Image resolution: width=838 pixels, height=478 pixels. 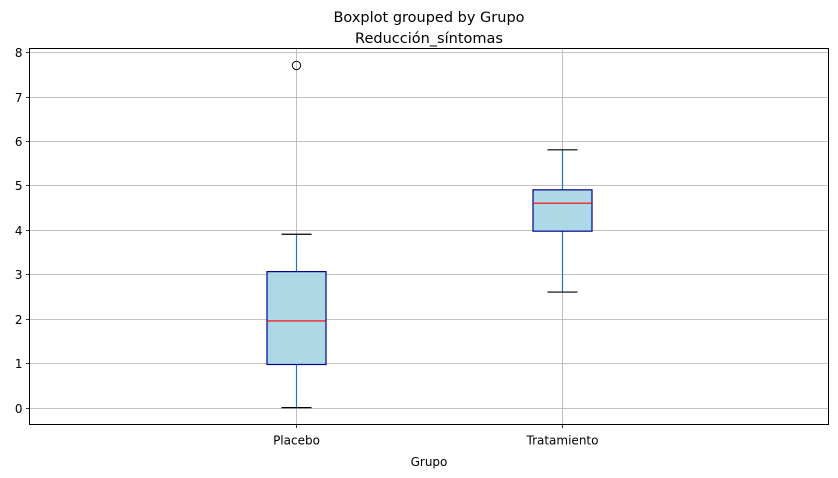 I want to click on y-tick-label: 1, so click(x=19, y=364).